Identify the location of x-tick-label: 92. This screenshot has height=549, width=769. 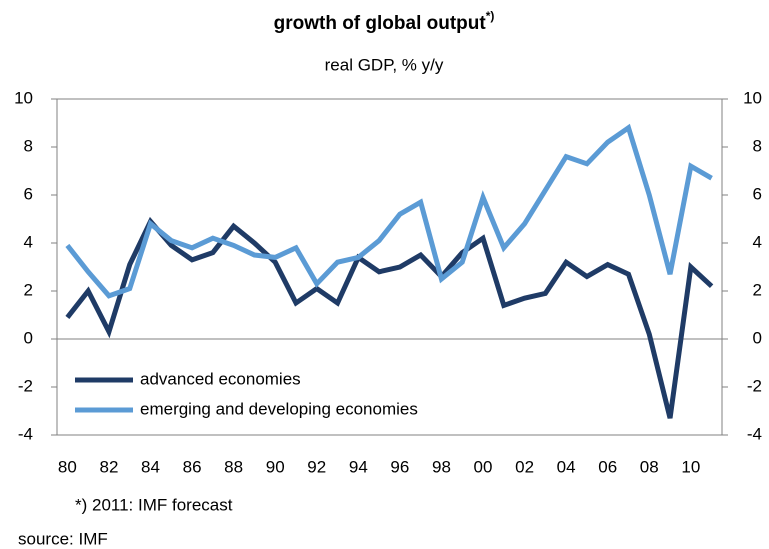
(316, 466).